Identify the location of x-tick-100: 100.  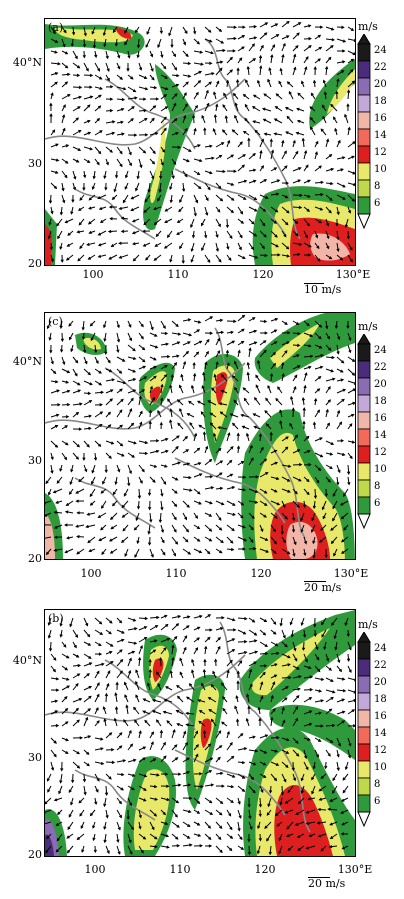
(91, 573).